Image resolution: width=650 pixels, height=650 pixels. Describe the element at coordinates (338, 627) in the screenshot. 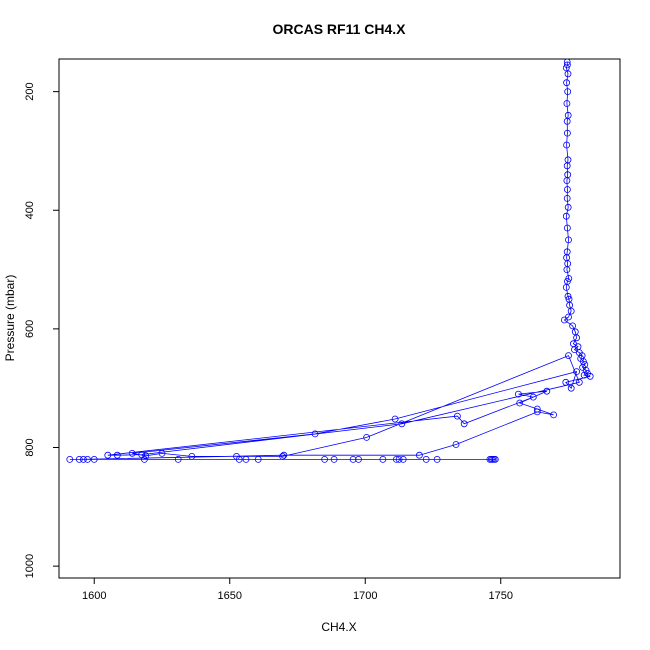

I see `x-axis-label: CH4.X` at that location.